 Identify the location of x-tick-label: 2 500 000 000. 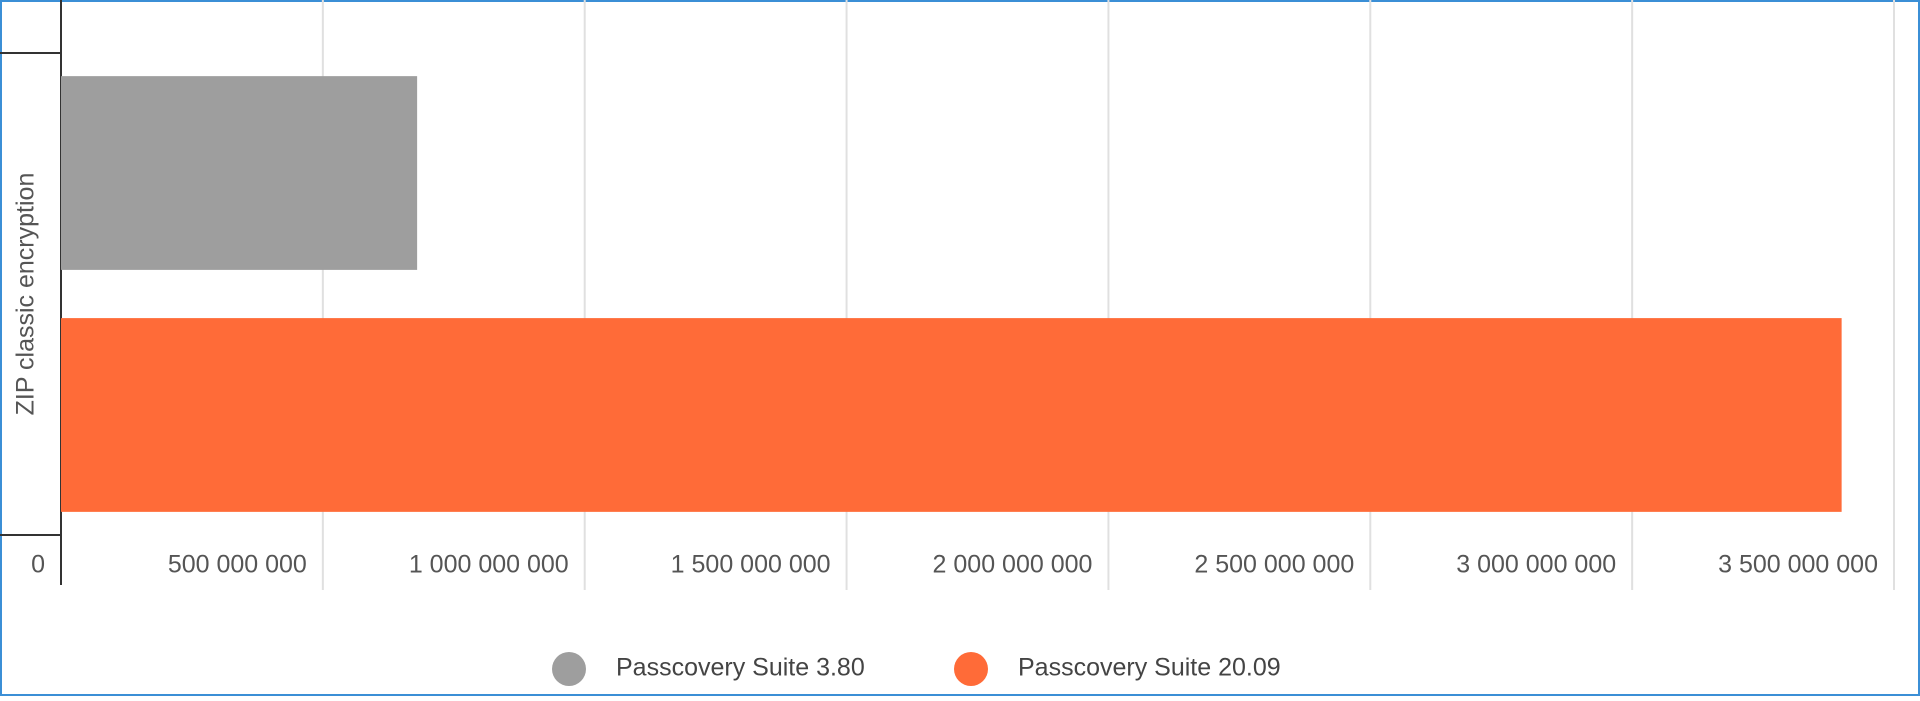
(1274, 565).